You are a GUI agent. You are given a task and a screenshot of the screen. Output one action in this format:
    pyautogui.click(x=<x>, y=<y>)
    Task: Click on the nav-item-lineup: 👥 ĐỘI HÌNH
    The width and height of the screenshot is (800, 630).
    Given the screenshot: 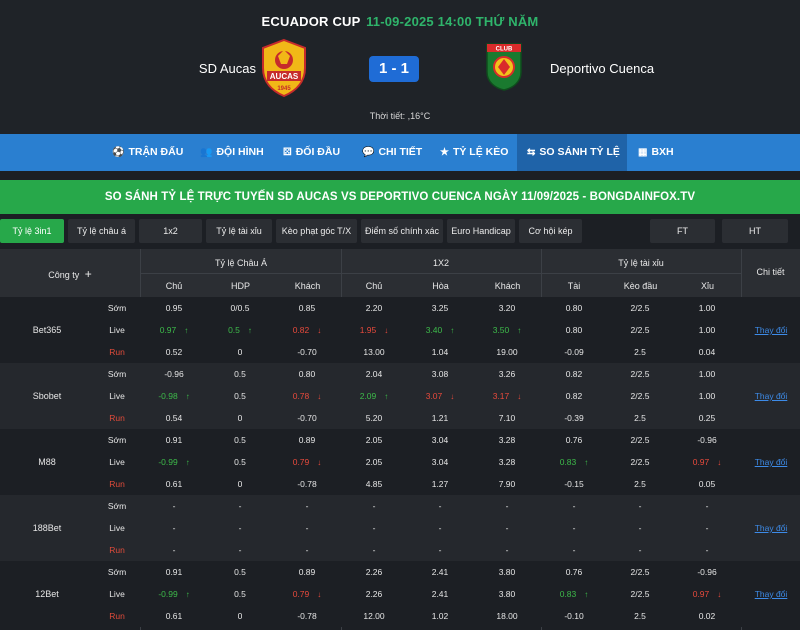 What is the action you would take?
    pyautogui.click(x=232, y=152)
    